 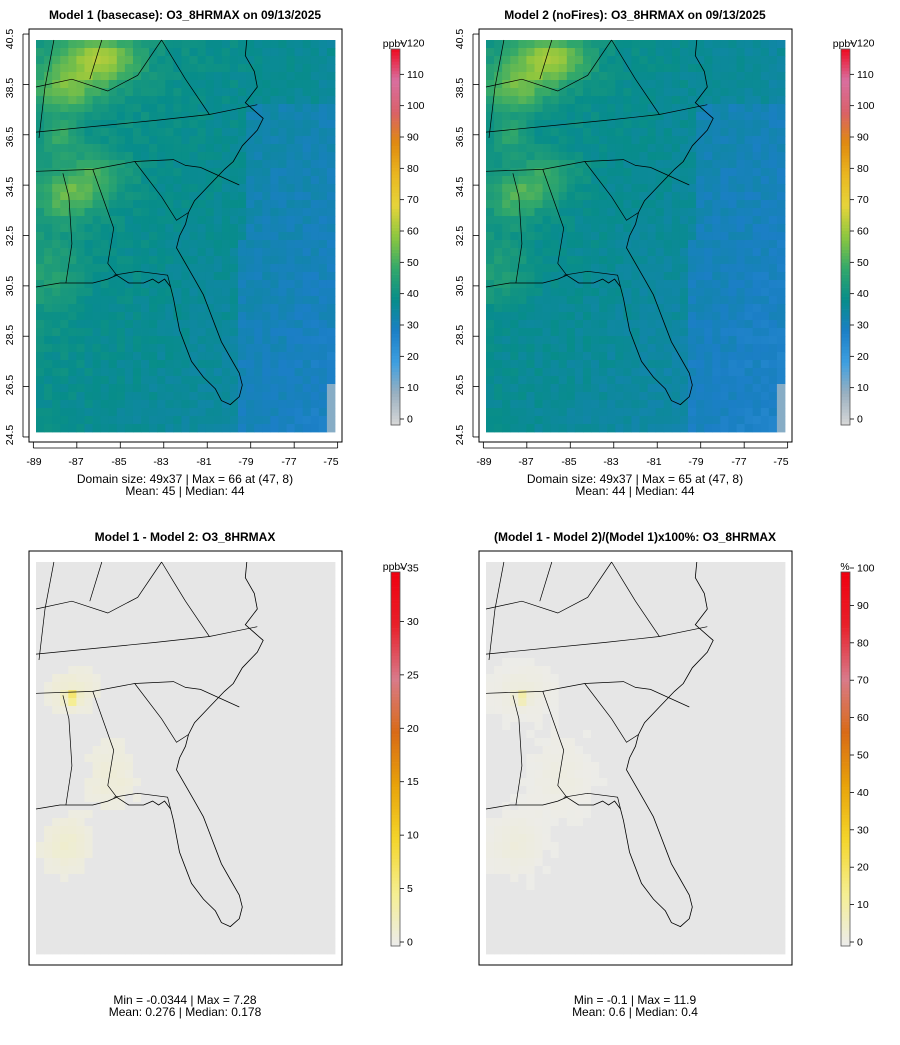 I want to click on x-tick-label: -87, so click(x=75, y=462).